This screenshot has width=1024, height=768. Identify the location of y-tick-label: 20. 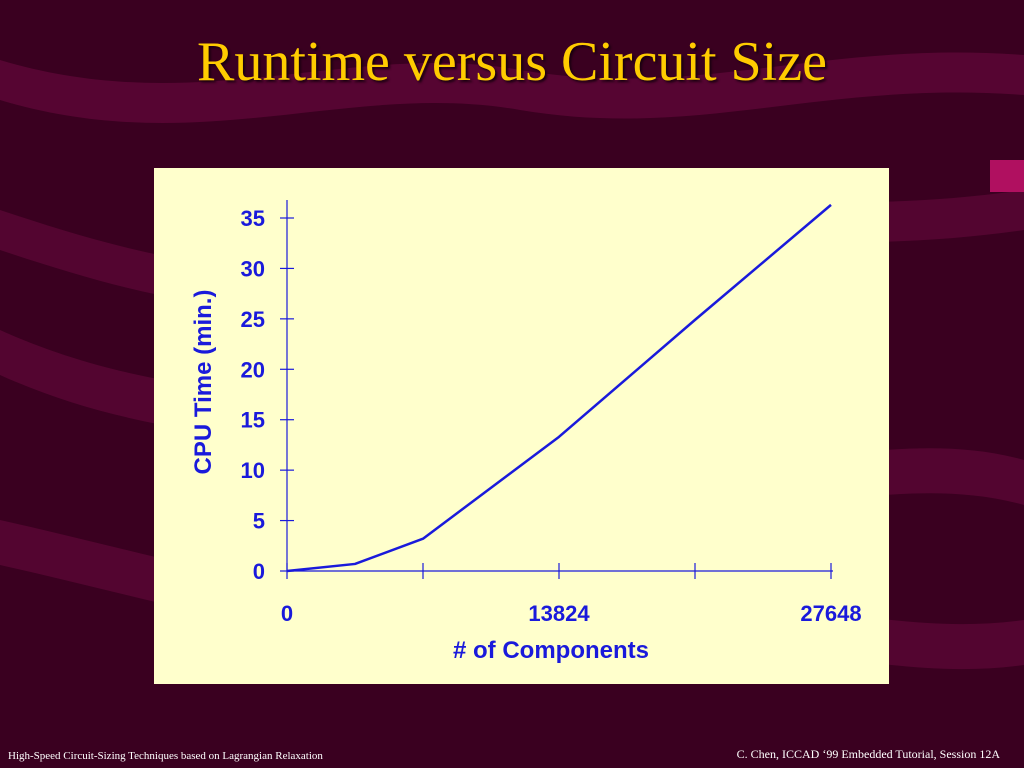
(253, 369).